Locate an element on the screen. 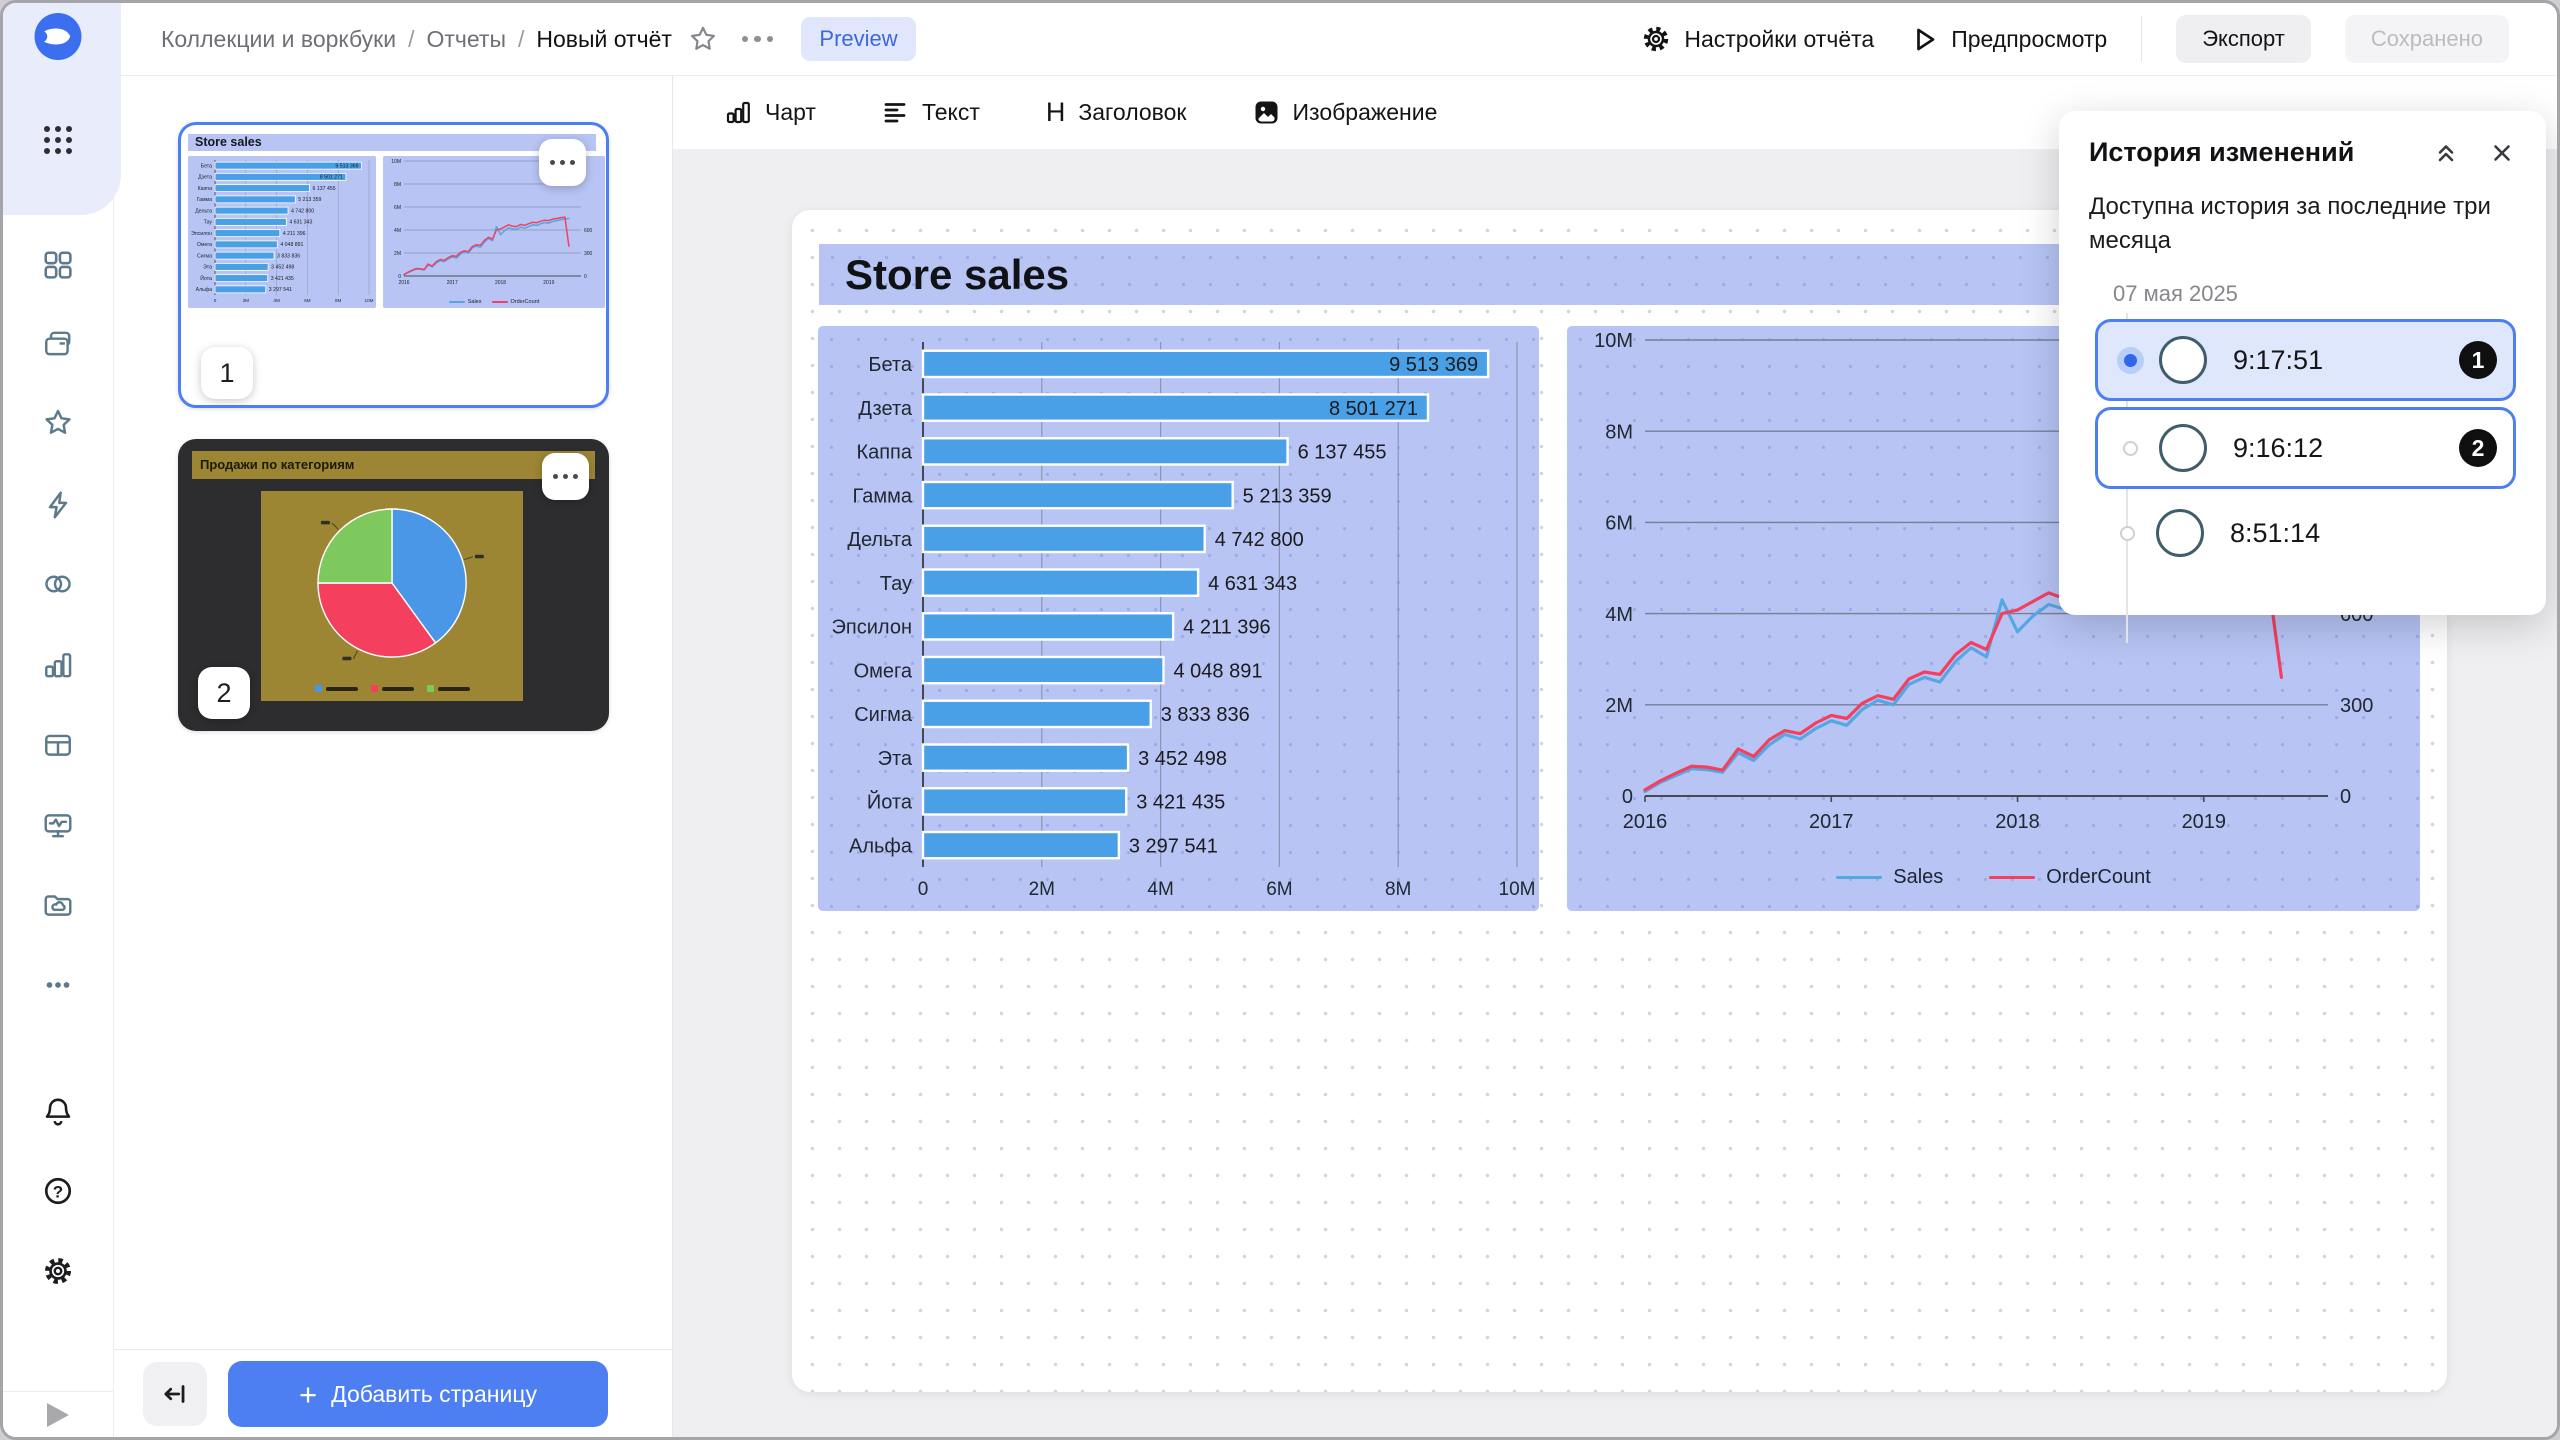  apps-grid-icon is located at coordinates (58, 140).